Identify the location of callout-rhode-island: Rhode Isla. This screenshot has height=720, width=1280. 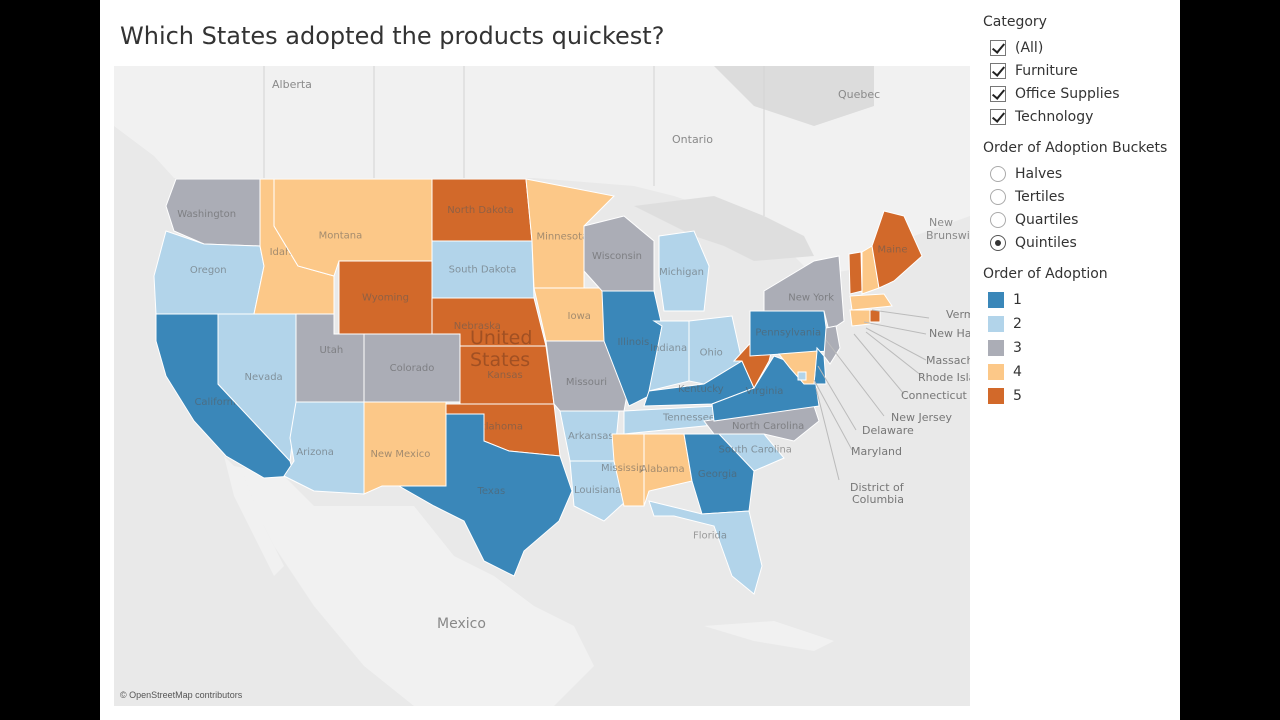
(944, 377).